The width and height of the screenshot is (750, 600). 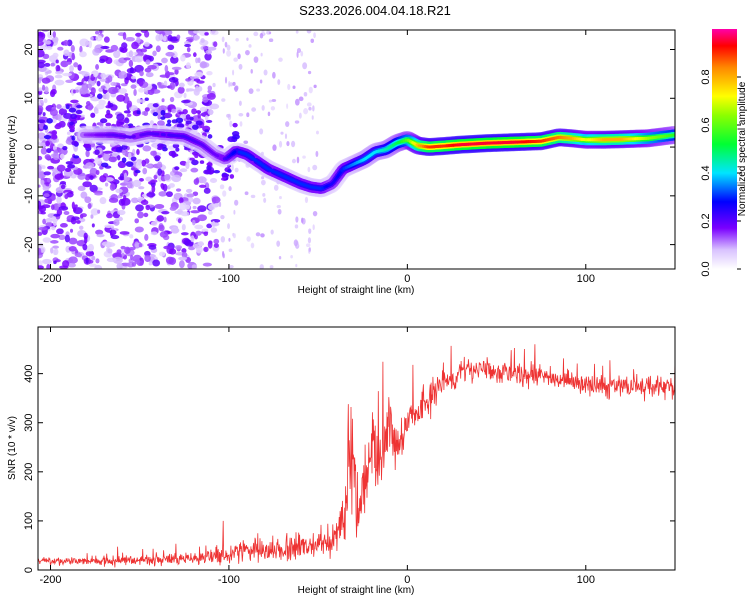 I want to click on colorbar-tick-label: 0.8, so click(x=706, y=76).